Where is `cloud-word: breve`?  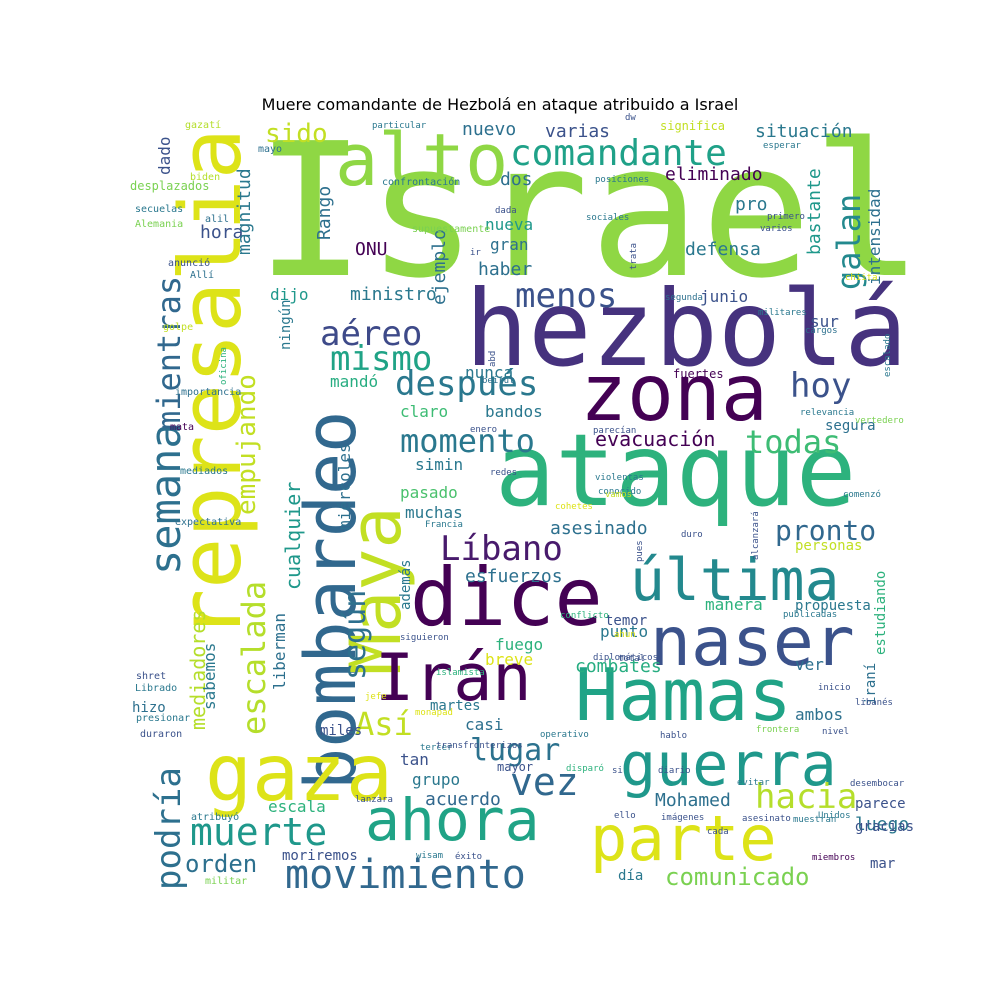 cloud-word: breve is located at coordinates (509, 659).